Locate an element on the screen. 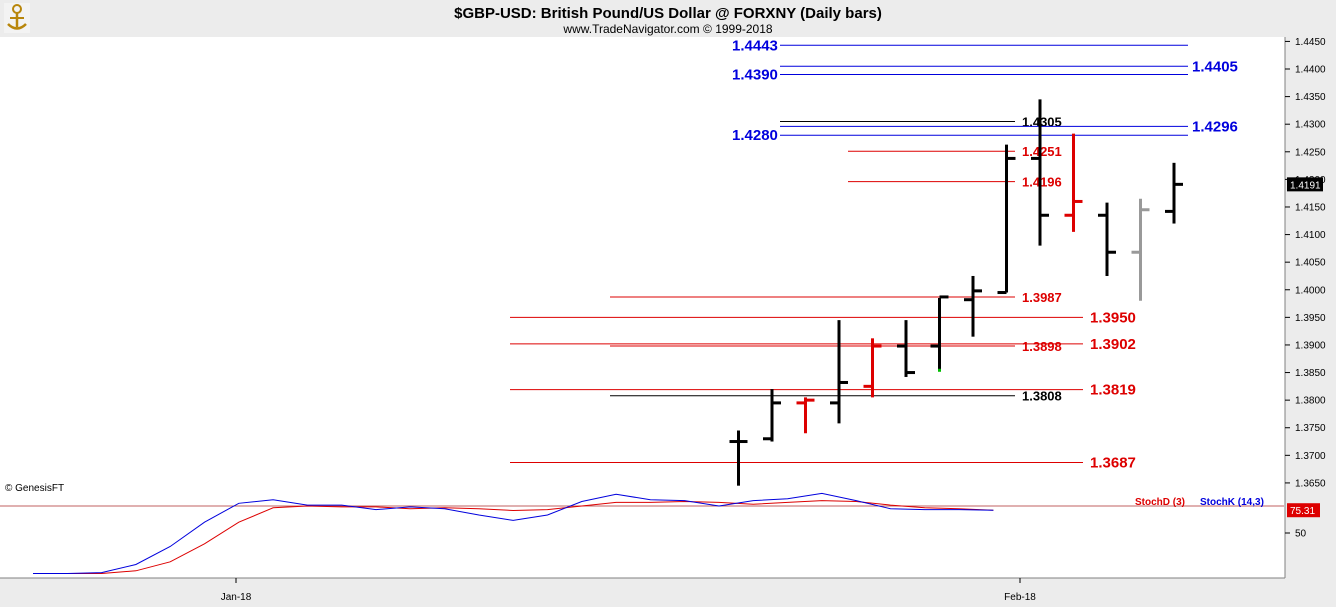 This screenshot has height=607, width=1336. level-label: 1.4305 is located at coordinates (1042, 121).